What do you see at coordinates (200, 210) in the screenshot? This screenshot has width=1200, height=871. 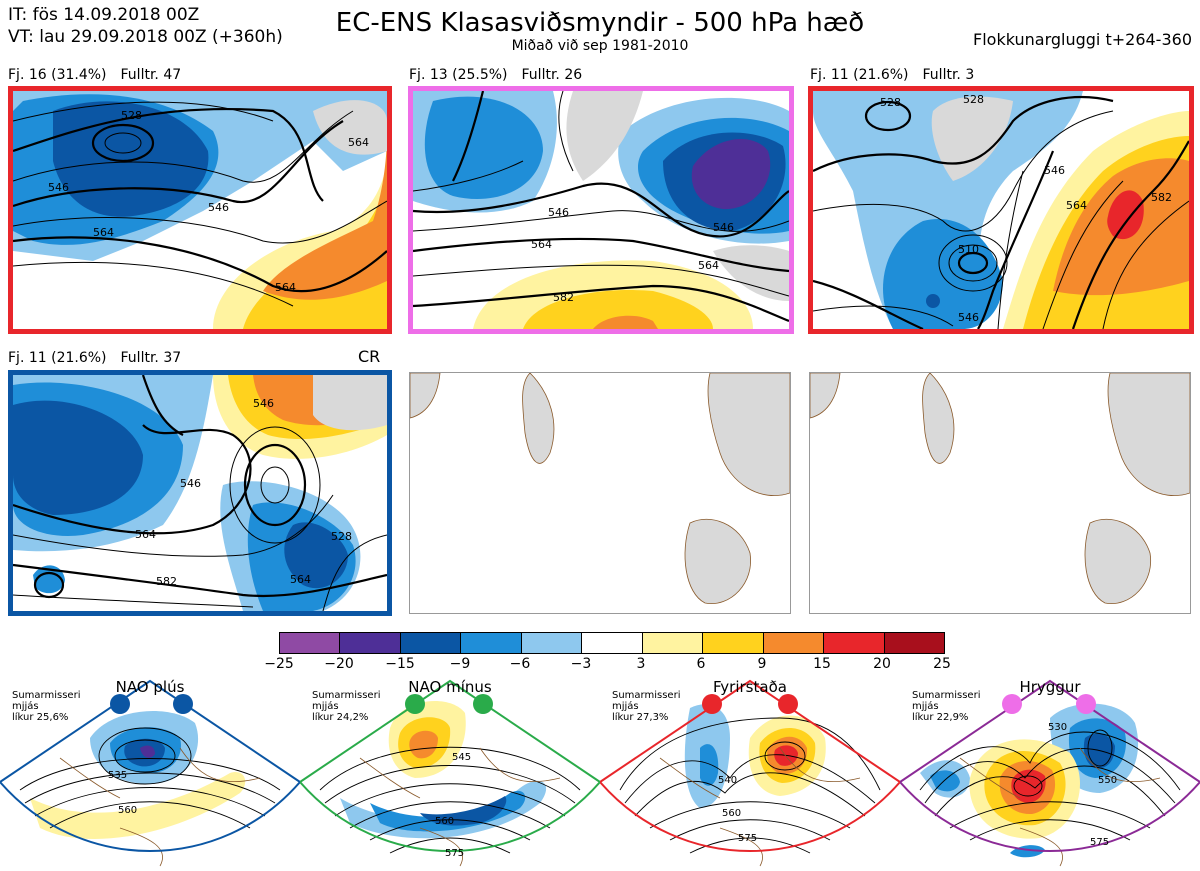 I see `panel-1-map: 528 546 546 564 564 564` at bounding box center [200, 210].